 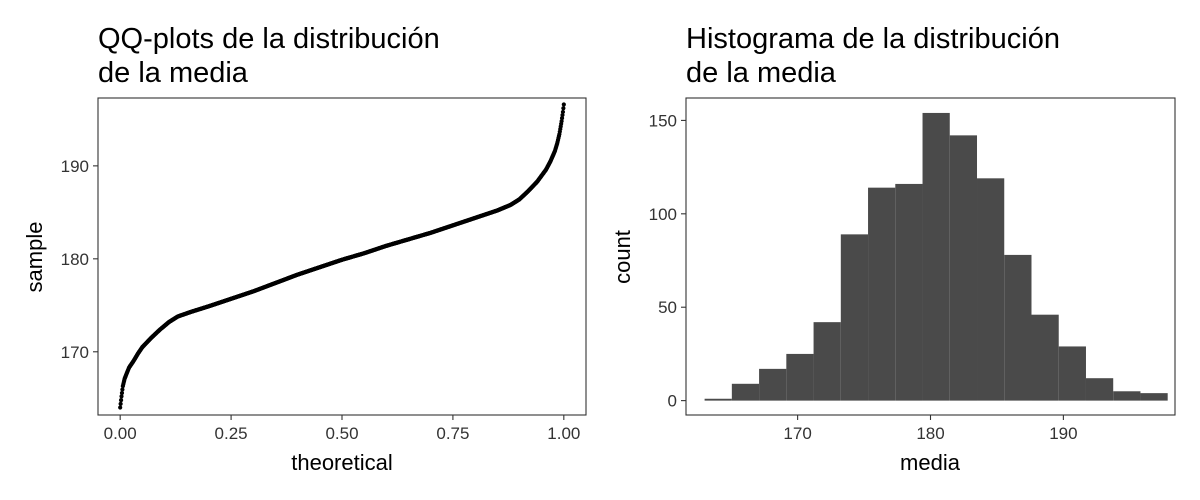 I want to click on hist-x-axis-title: media, so click(x=930, y=462).